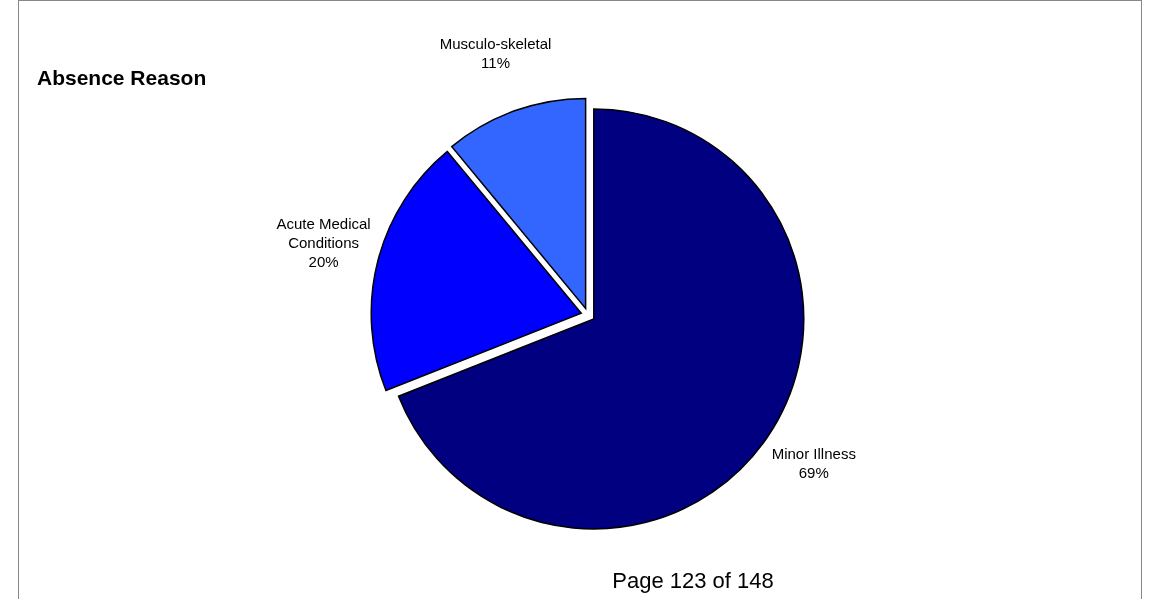  What do you see at coordinates (813, 473) in the screenshot?
I see `data-label: 69%` at bounding box center [813, 473].